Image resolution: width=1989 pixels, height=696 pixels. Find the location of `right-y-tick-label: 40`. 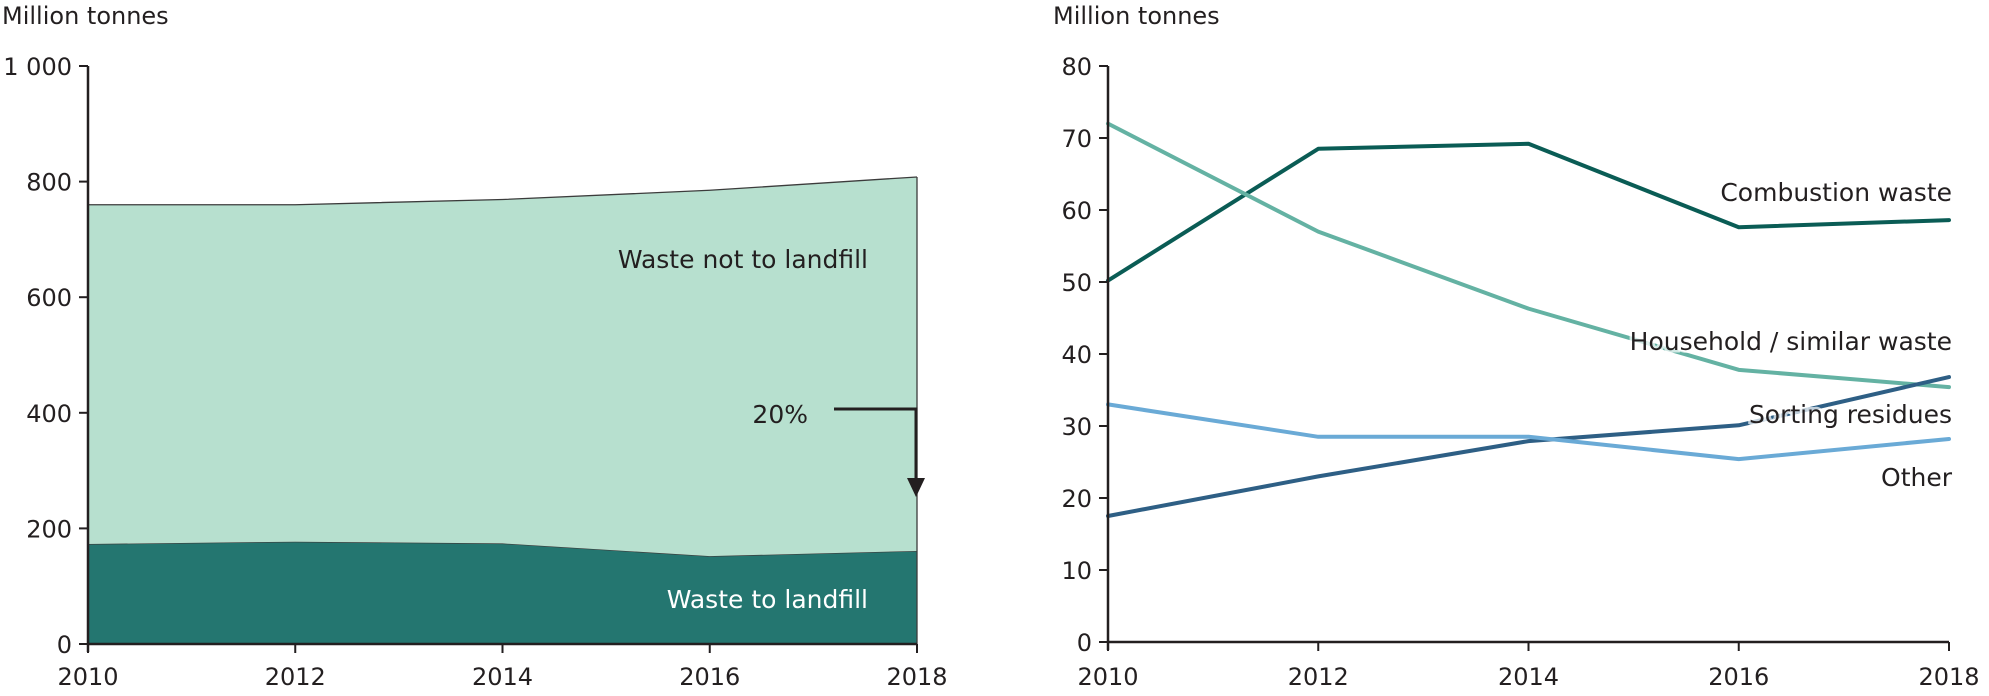

right-y-tick-label: 40 is located at coordinates (1076, 355).